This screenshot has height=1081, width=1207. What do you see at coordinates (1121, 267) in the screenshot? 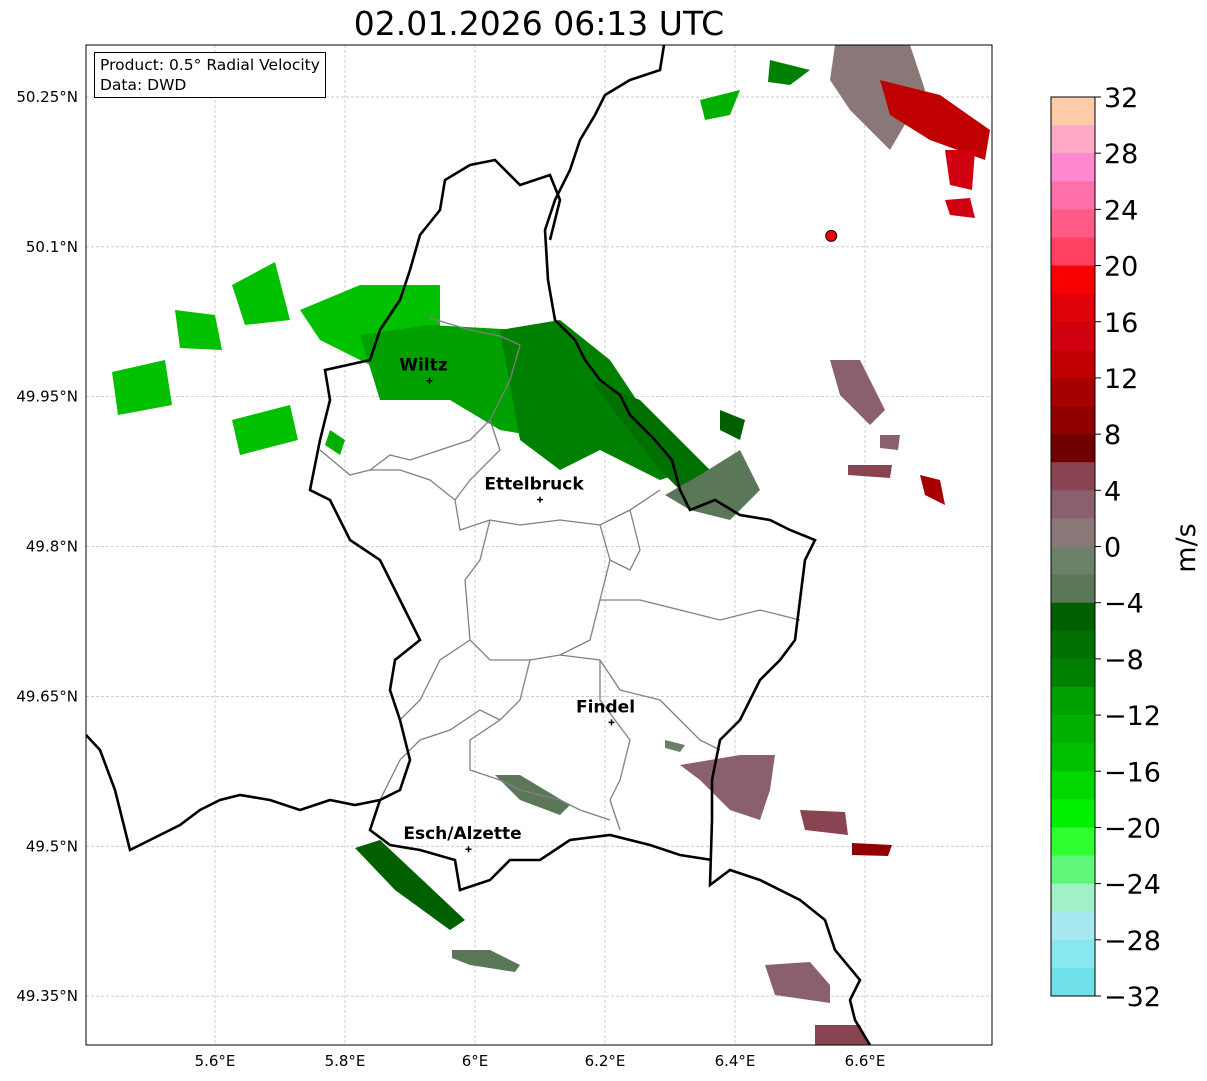
I see `colorbar-tick-label: 20` at bounding box center [1121, 267].